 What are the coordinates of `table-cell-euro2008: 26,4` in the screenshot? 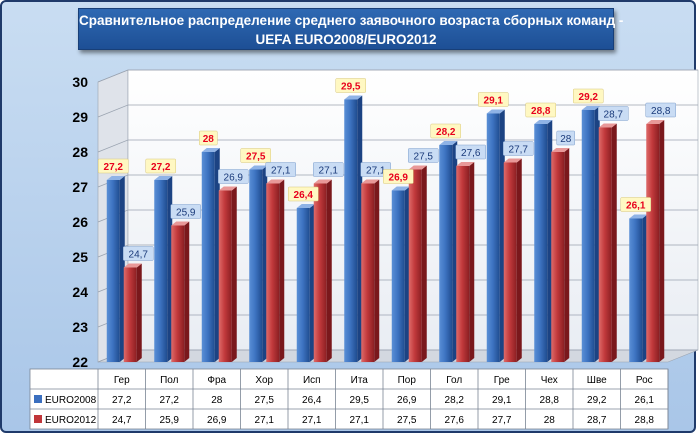 It's located at (312, 400).